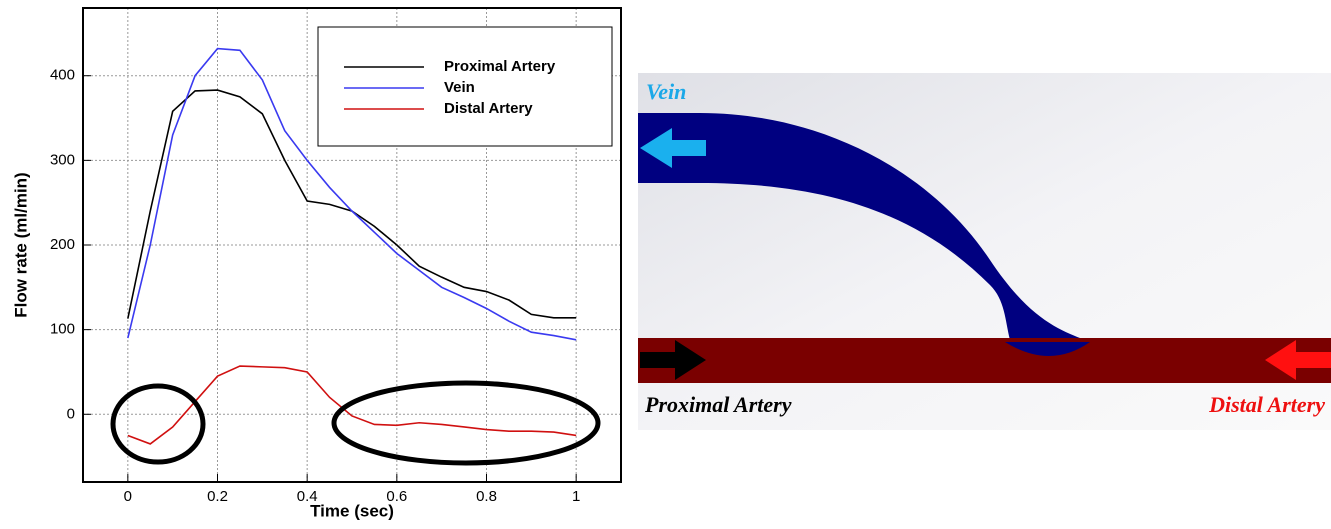 The height and width of the screenshot is (529, 1331). Describe the element at coordinates (62, 329) in the screenshot. I see `y-tick-label: 100` at that location.